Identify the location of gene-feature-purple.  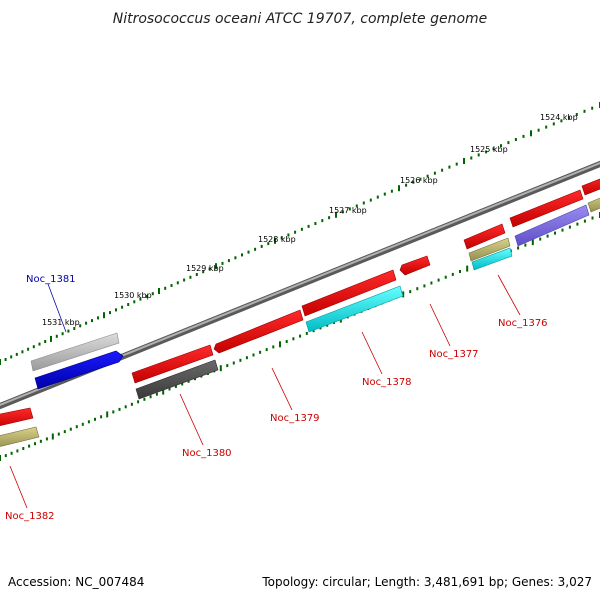
(552, 225).